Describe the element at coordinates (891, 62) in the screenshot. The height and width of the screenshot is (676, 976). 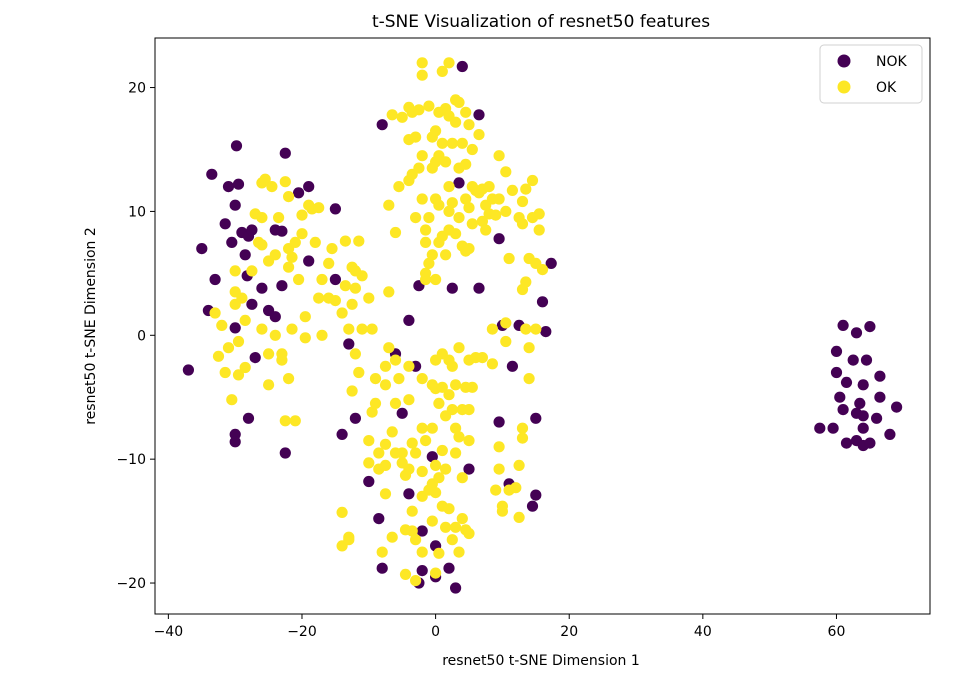
I see `legend-label-nok: NOK` at that location.